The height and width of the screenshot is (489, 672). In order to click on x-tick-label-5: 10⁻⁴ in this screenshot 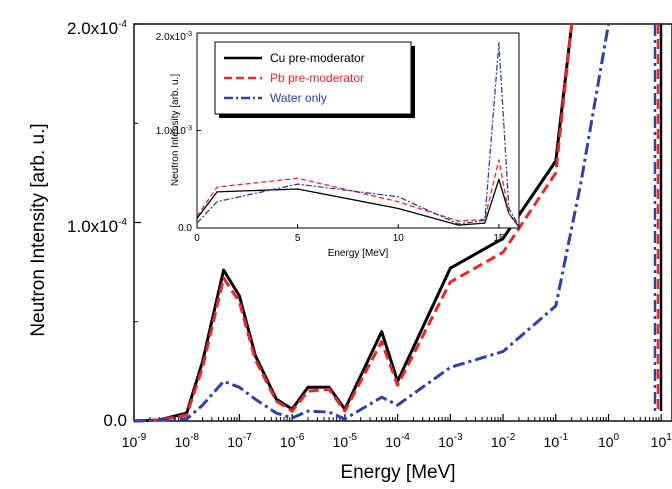, I will do `click(397, 441)`.